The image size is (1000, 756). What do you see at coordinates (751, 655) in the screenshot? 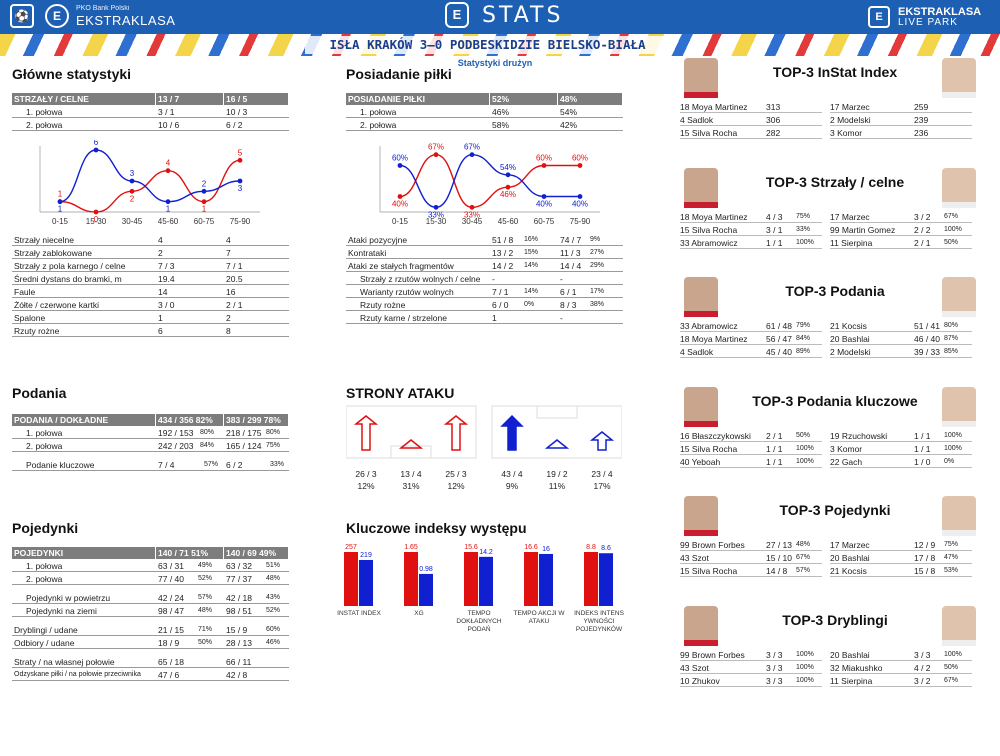
I see `player-row-home: 99 Brown Forbes 3 / 3 100%` at bounding box center [751, 655].